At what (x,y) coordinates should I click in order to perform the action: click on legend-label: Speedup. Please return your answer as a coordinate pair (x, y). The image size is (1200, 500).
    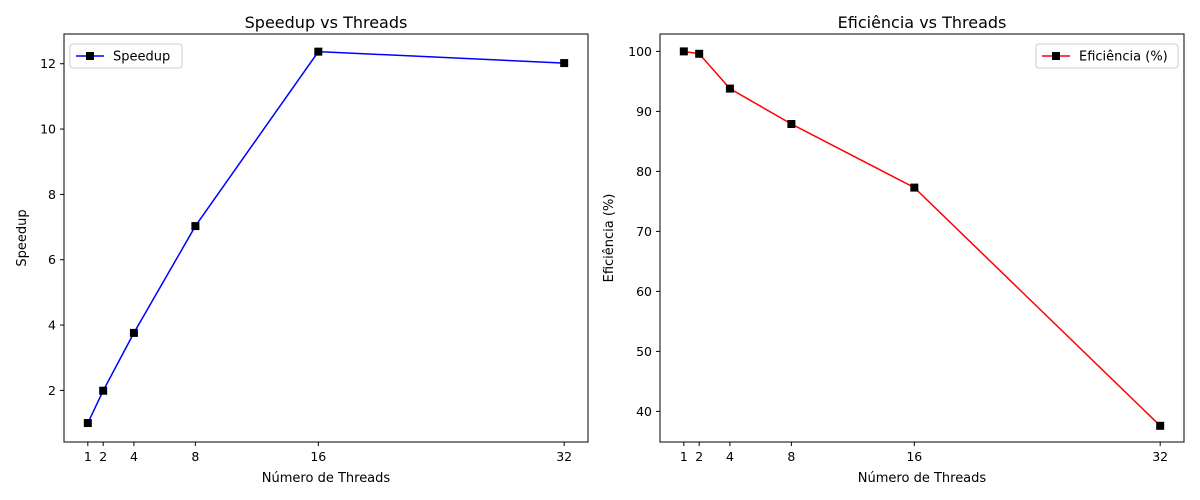
    Looking at the image, I should click on (141, 57).